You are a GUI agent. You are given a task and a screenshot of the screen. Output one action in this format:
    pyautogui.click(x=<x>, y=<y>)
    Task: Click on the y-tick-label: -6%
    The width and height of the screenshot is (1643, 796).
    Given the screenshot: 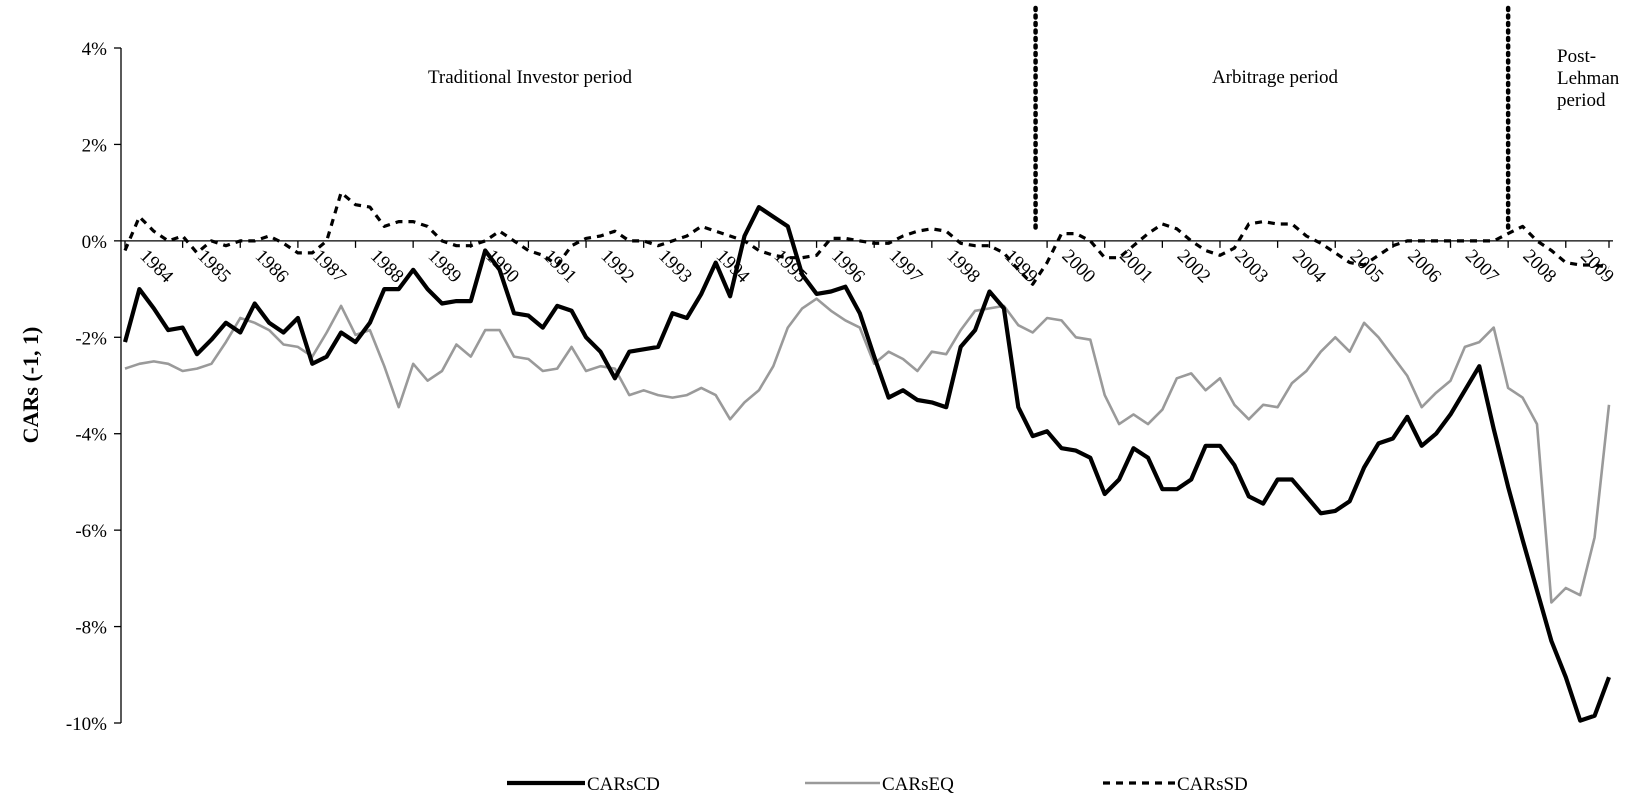 What is the action you would take?
    pyautogui.click(x=91, y=531)
    